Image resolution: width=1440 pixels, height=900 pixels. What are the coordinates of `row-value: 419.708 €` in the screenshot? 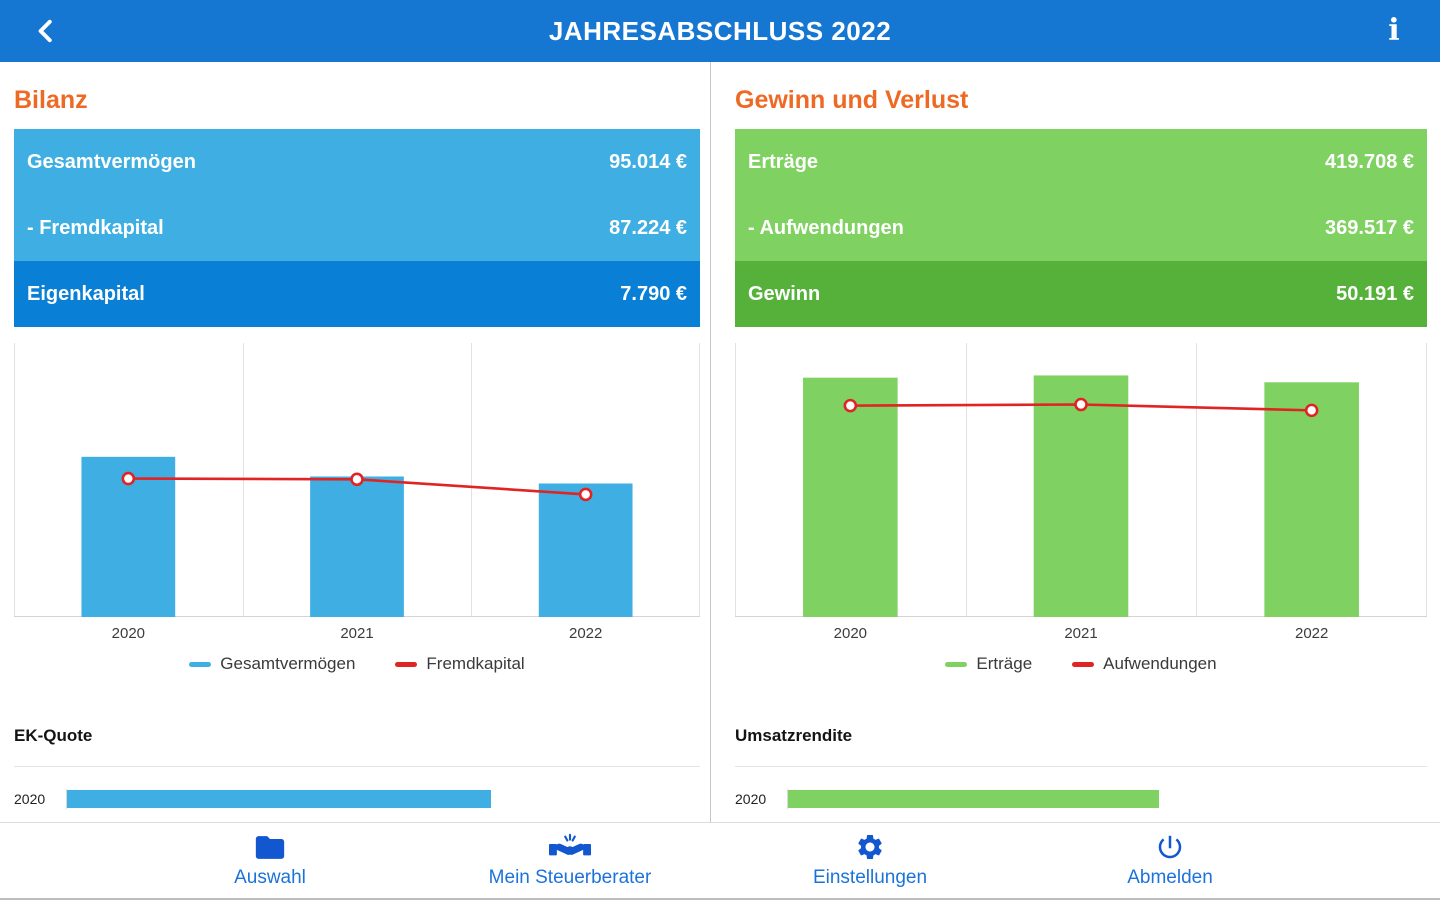 It's located at (1369, 161).